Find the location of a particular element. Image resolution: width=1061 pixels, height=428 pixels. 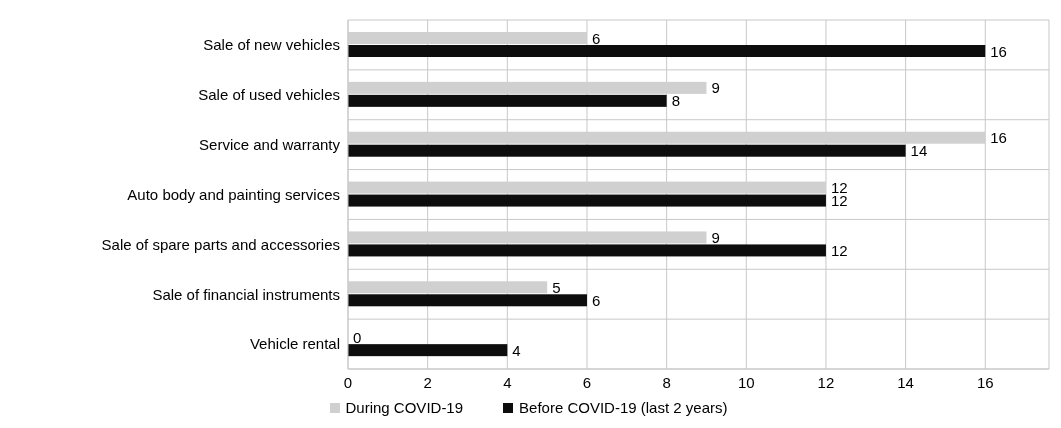

y-tick-label: Sale of financial instruments is located at coordinates (246, 294).